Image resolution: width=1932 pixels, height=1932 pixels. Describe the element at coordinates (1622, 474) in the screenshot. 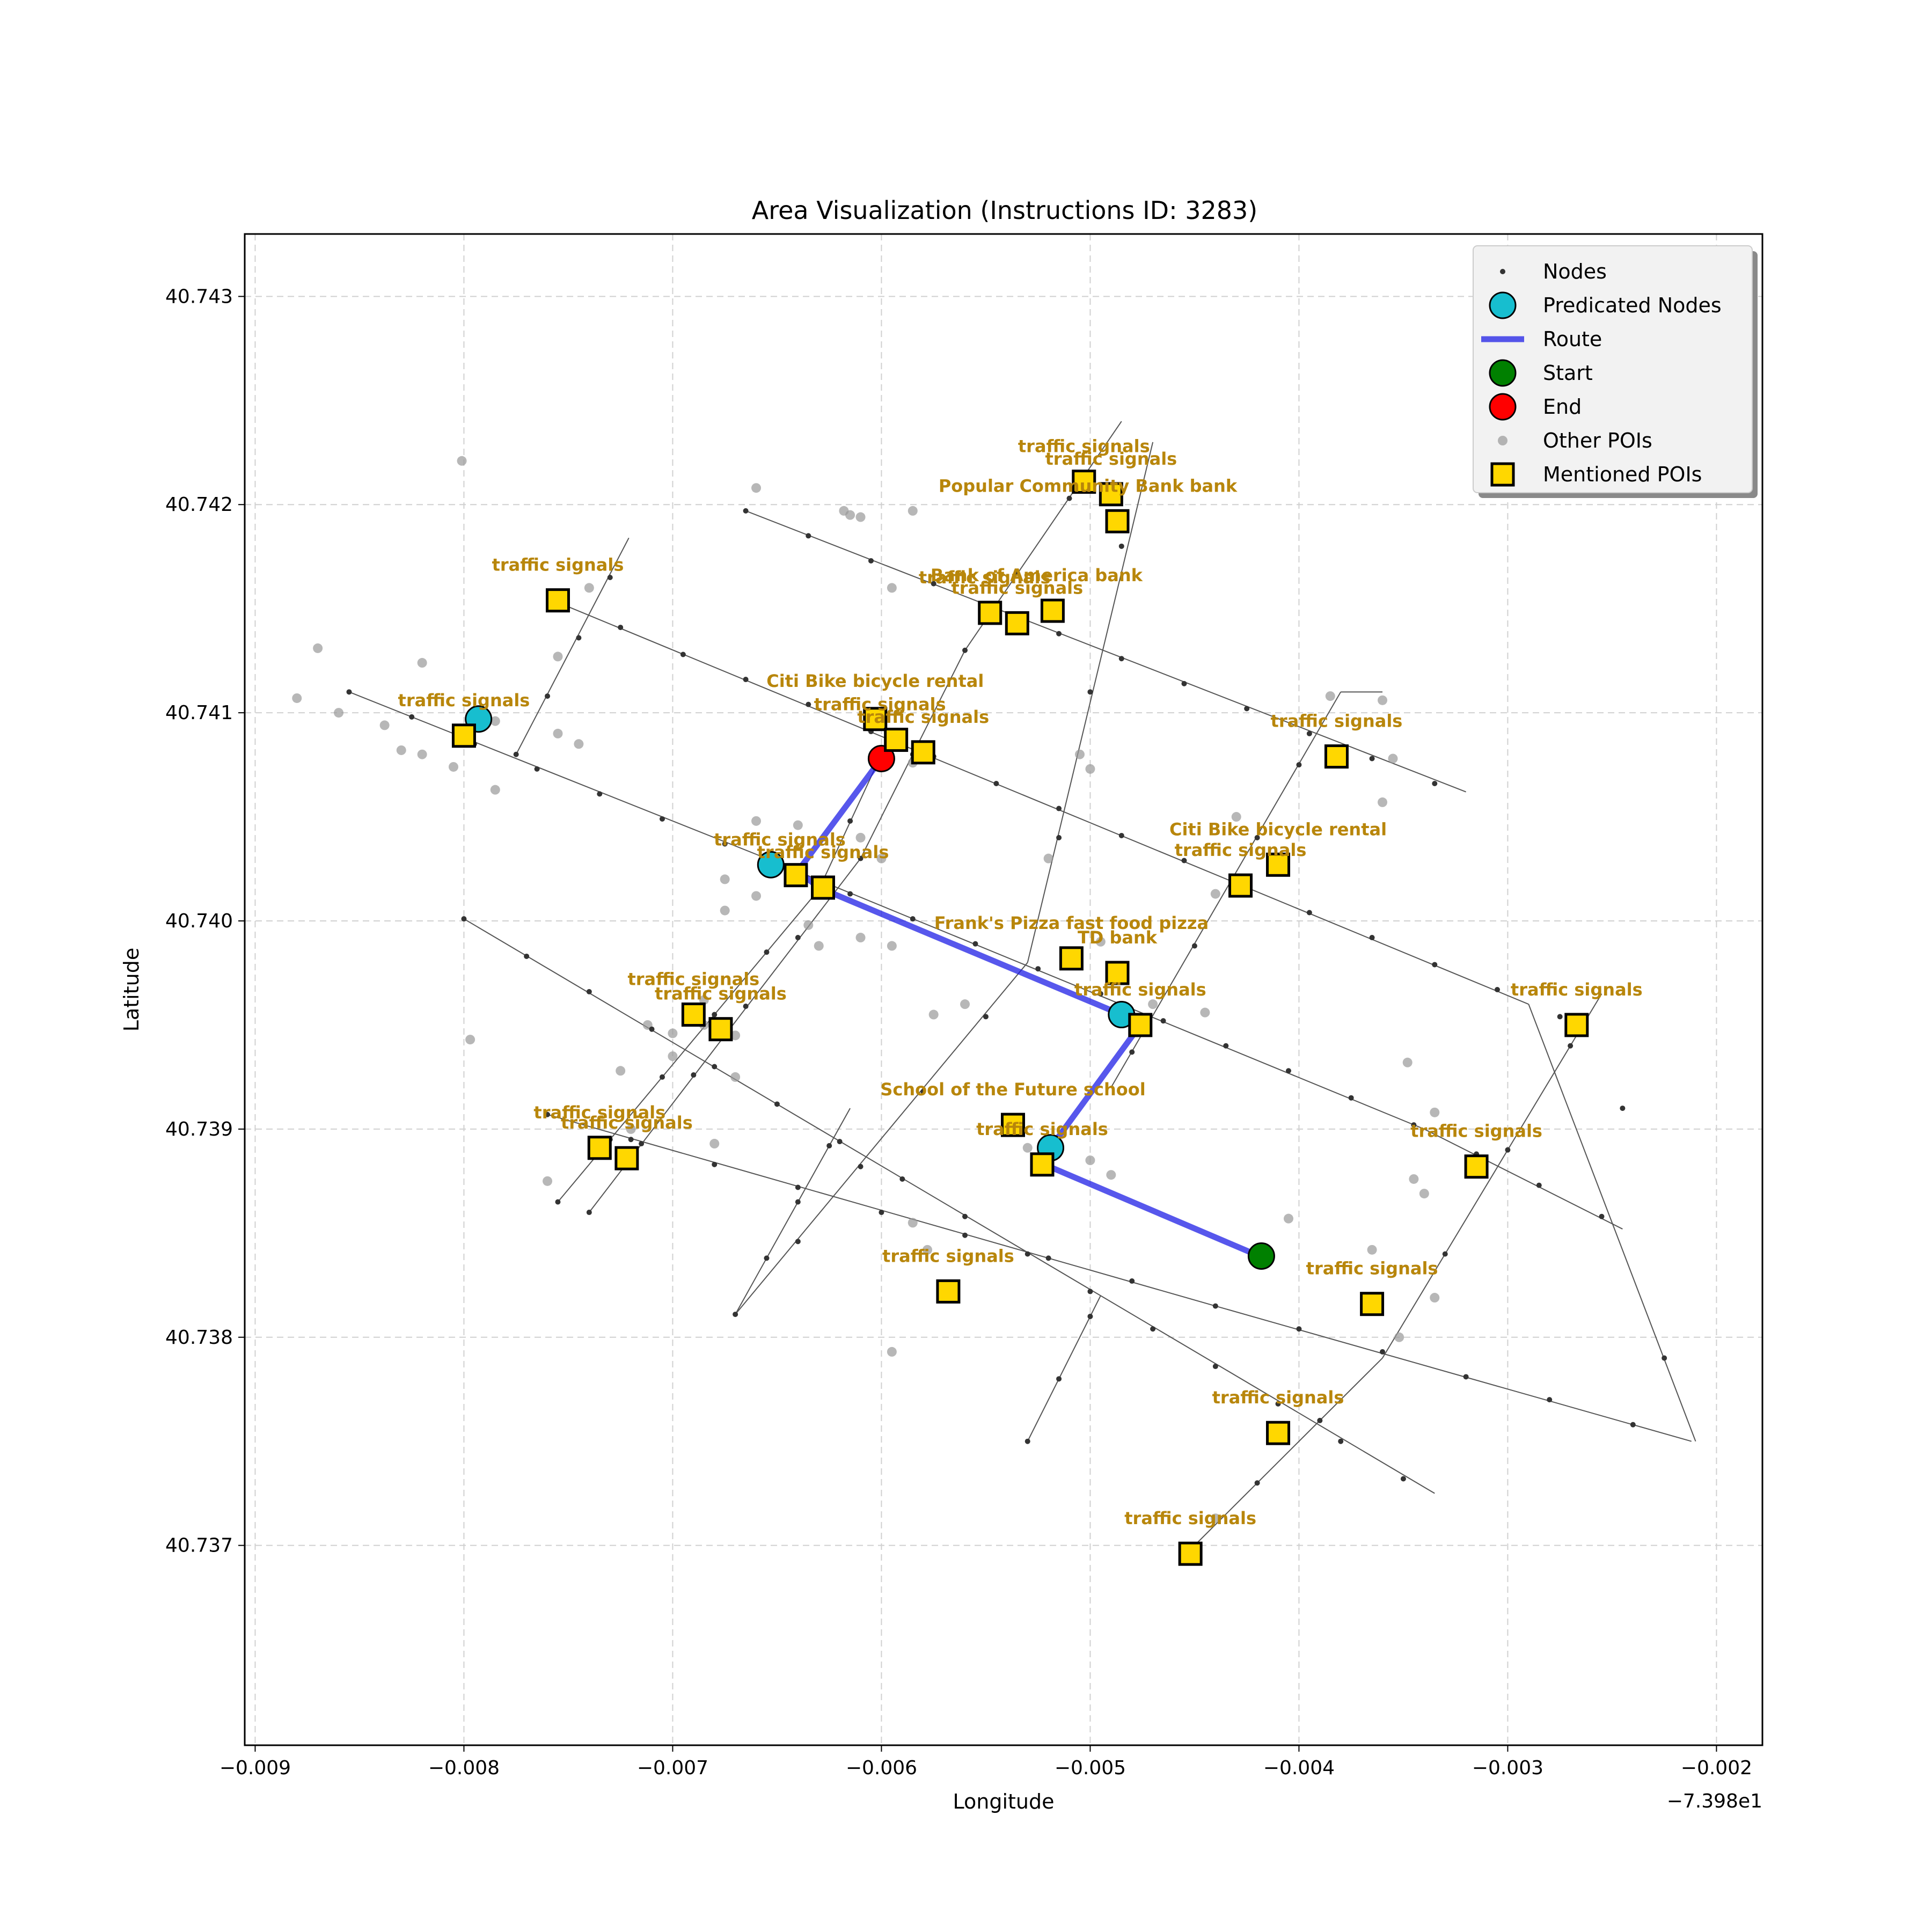

I see `legend-label: Mentioned POIs` at that location.